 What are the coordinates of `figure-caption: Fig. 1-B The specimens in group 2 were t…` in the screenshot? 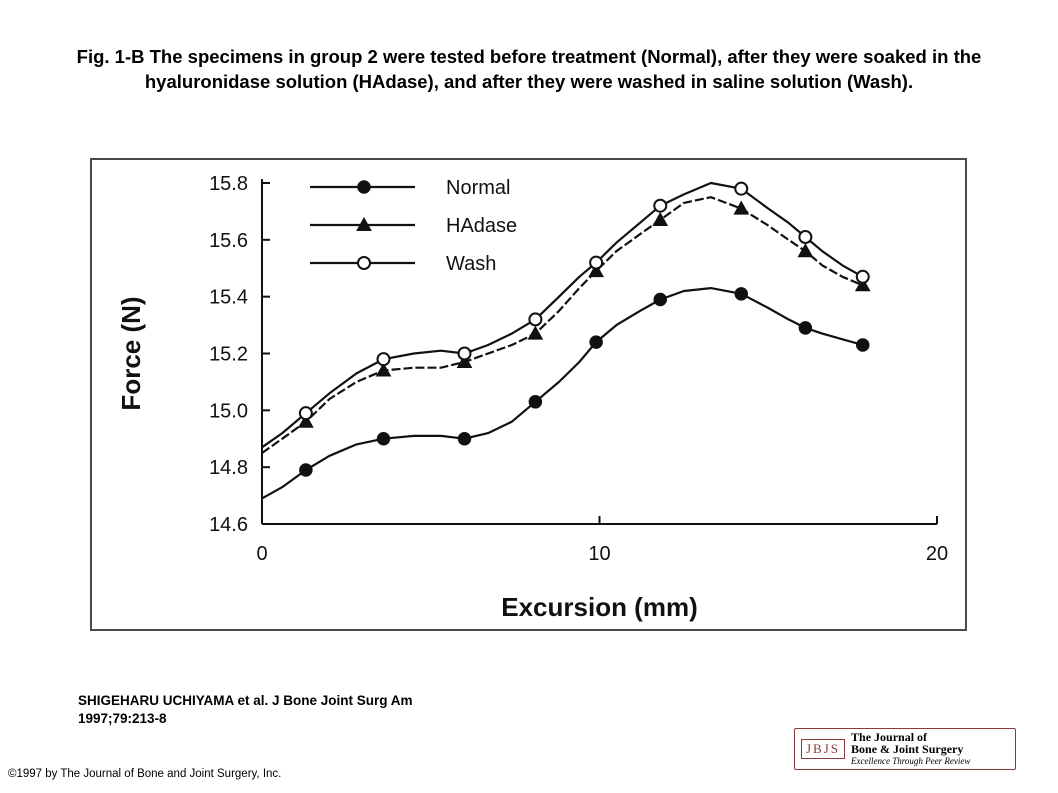 It's located at (529, 69).